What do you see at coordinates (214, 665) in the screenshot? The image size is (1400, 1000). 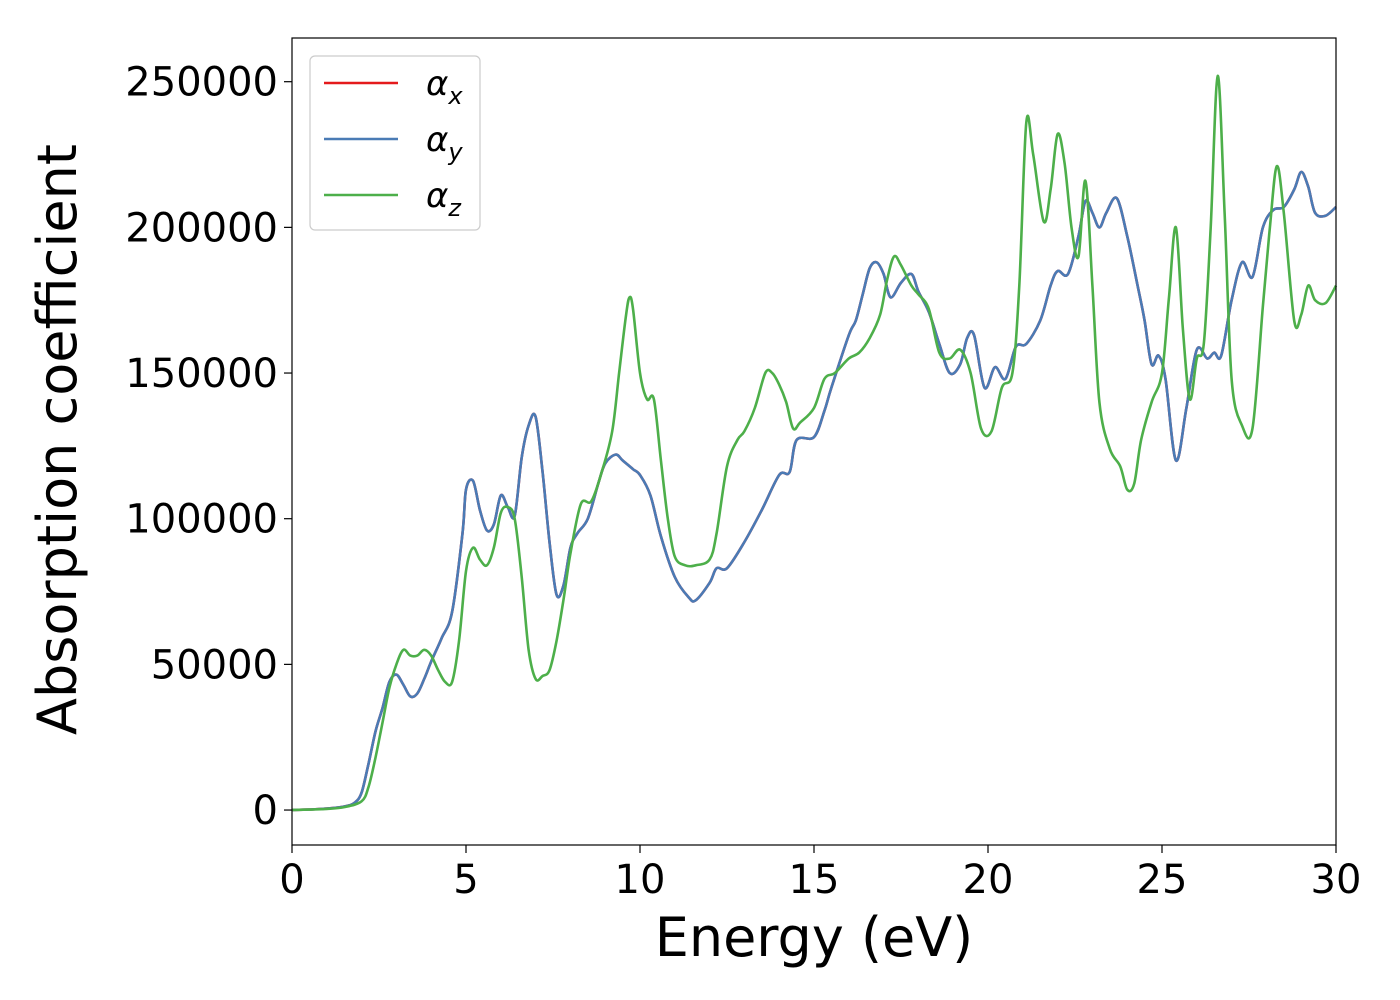 I see `y-tick-label: 50000` at bounding box center [214, 665].